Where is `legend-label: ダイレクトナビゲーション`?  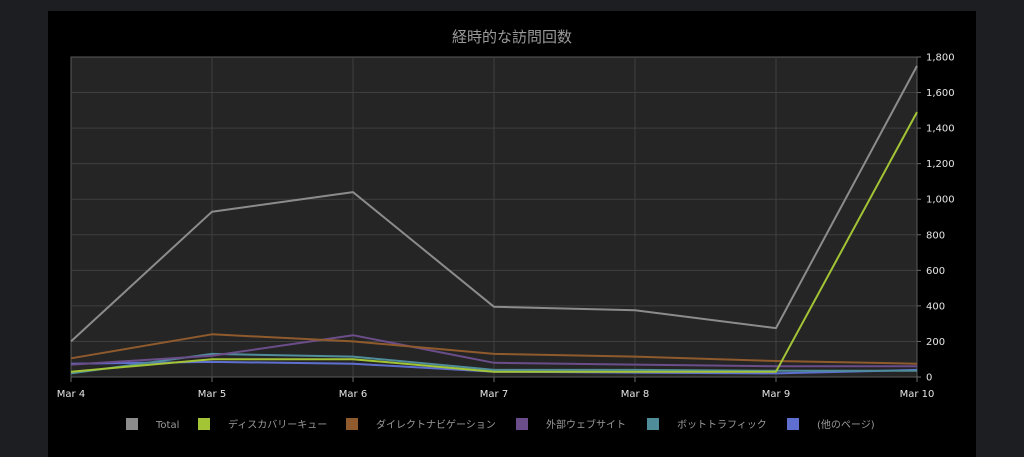 legend-label: ダイレクトナビゲーション is located at coordinates (436, 424).